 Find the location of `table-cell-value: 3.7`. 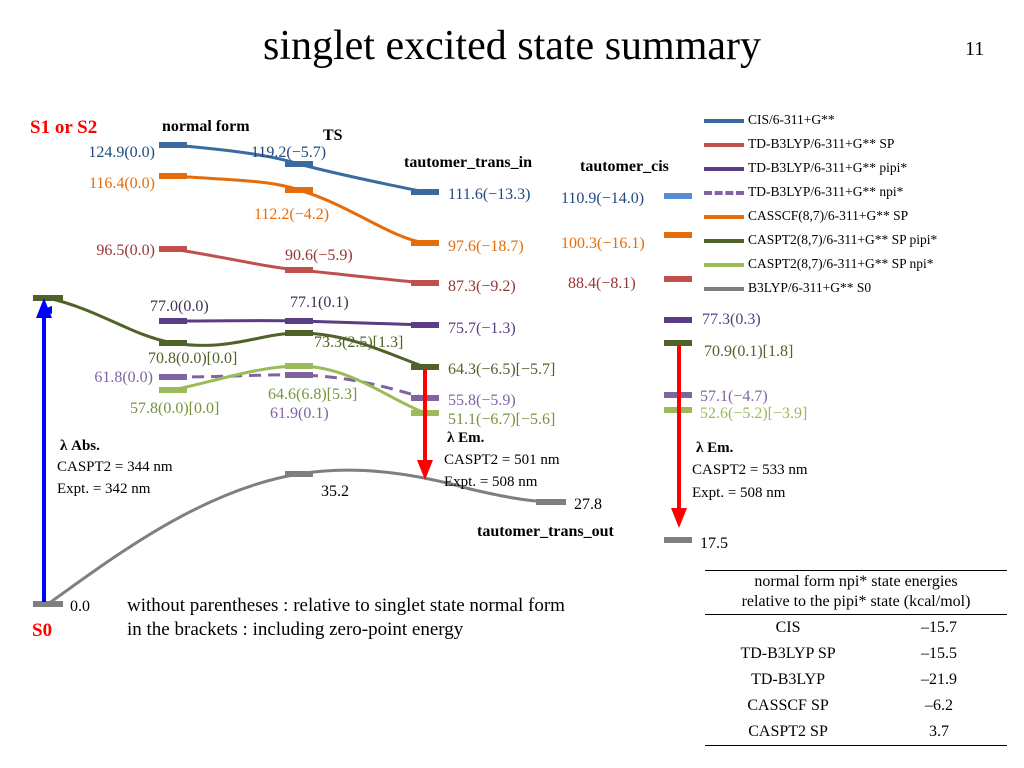

table-cell-value: 3.7 is located at coordinates (939, 732).